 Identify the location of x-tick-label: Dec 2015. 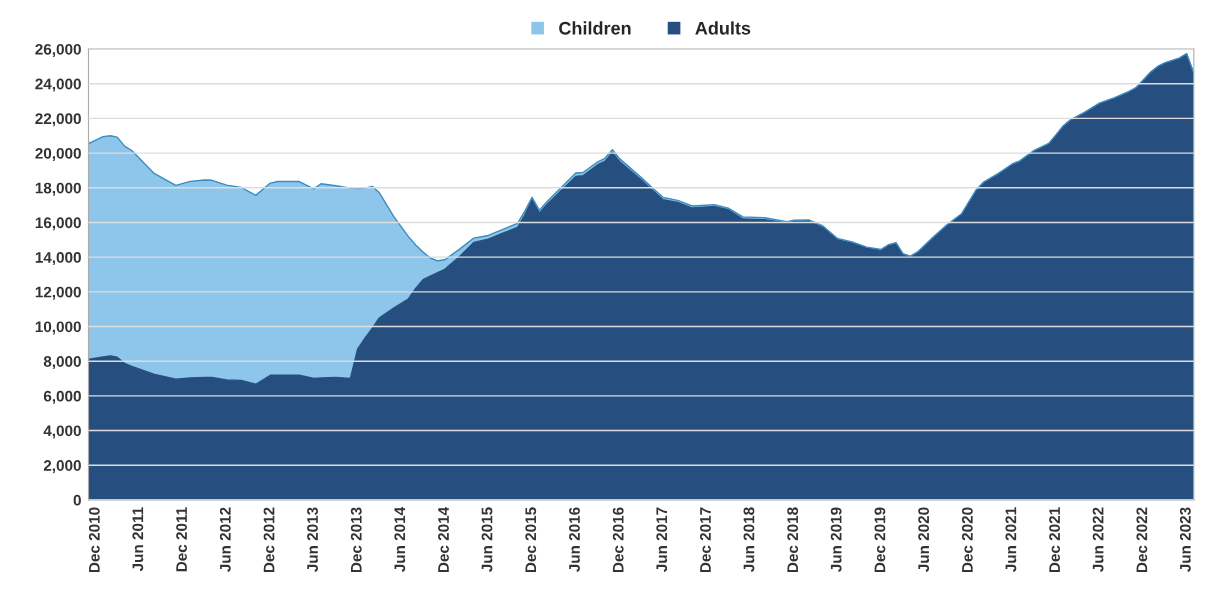
(531, 540).